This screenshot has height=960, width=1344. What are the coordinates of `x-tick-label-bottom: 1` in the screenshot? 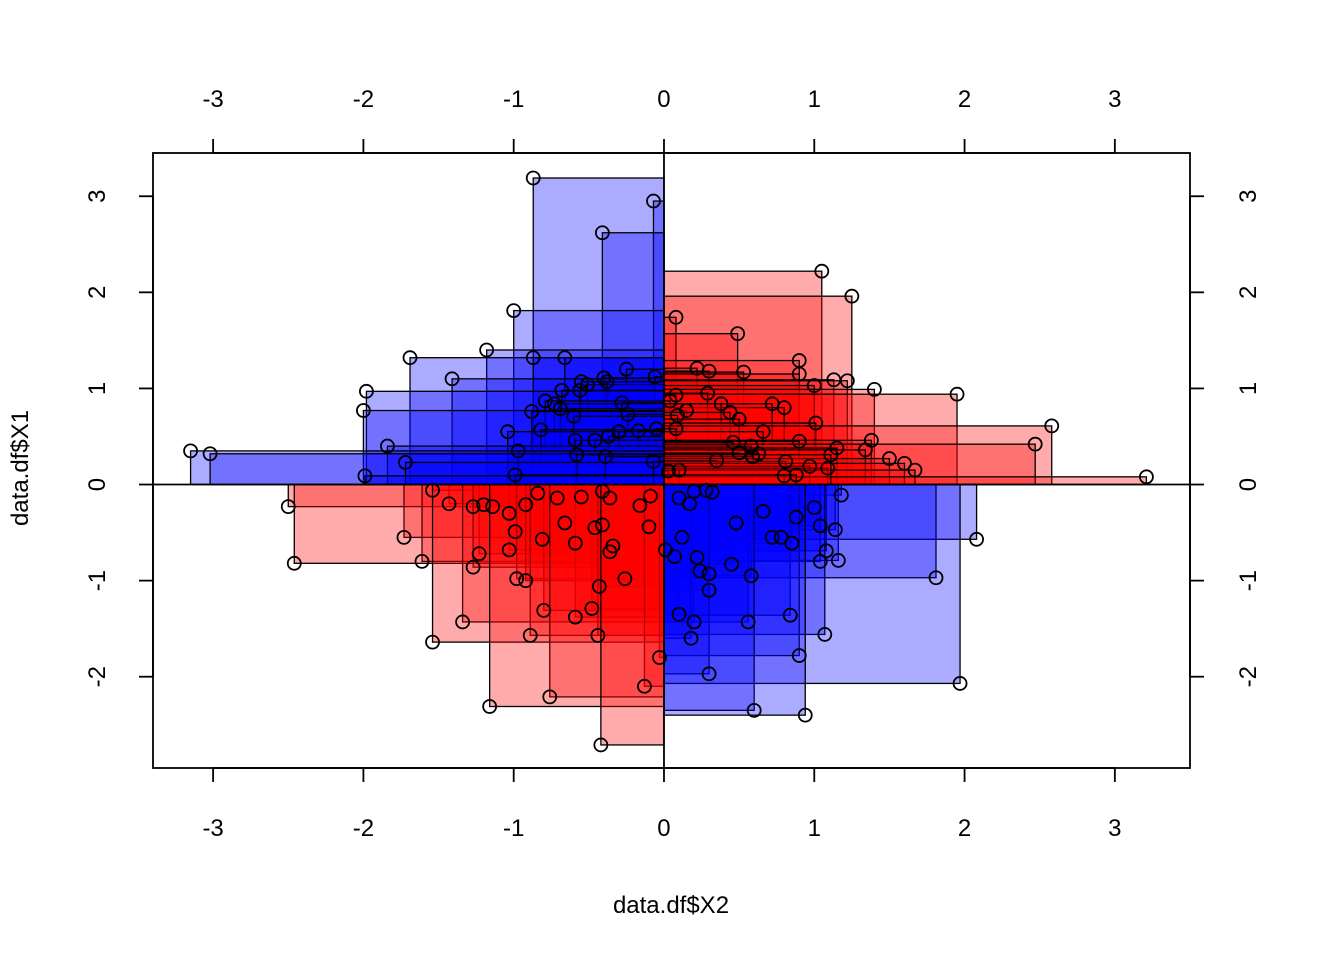 It's located at (814, 828).